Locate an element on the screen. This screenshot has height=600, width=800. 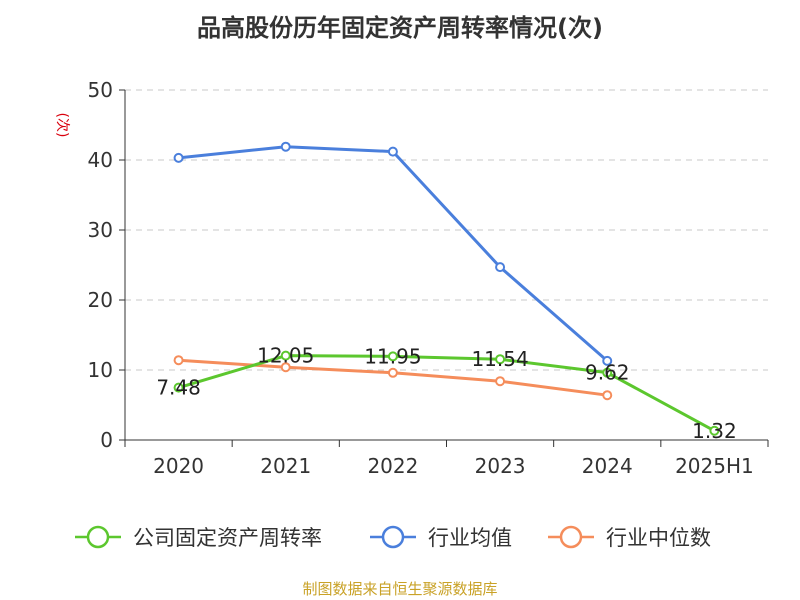
y-tick-label-10: 10 is located at coordinates (100, 370).